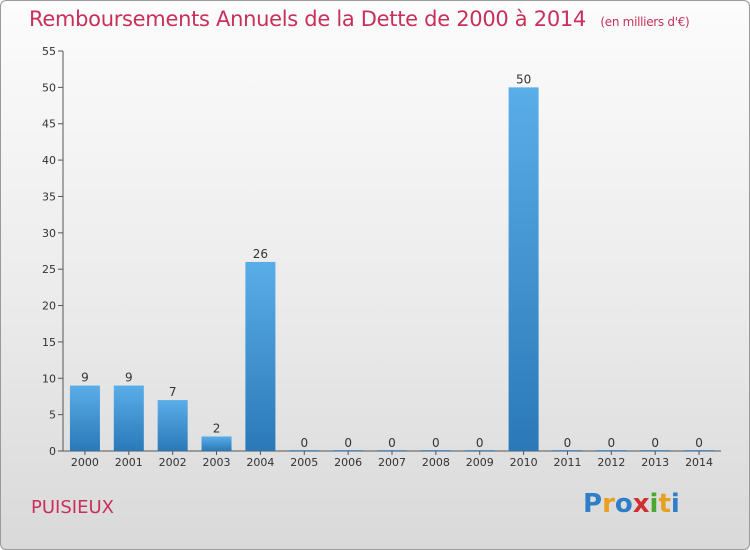 Image resolution: width=750 pixels, height=550 pixels. I want to click on y-tick-label: 30, so click(49, 233).